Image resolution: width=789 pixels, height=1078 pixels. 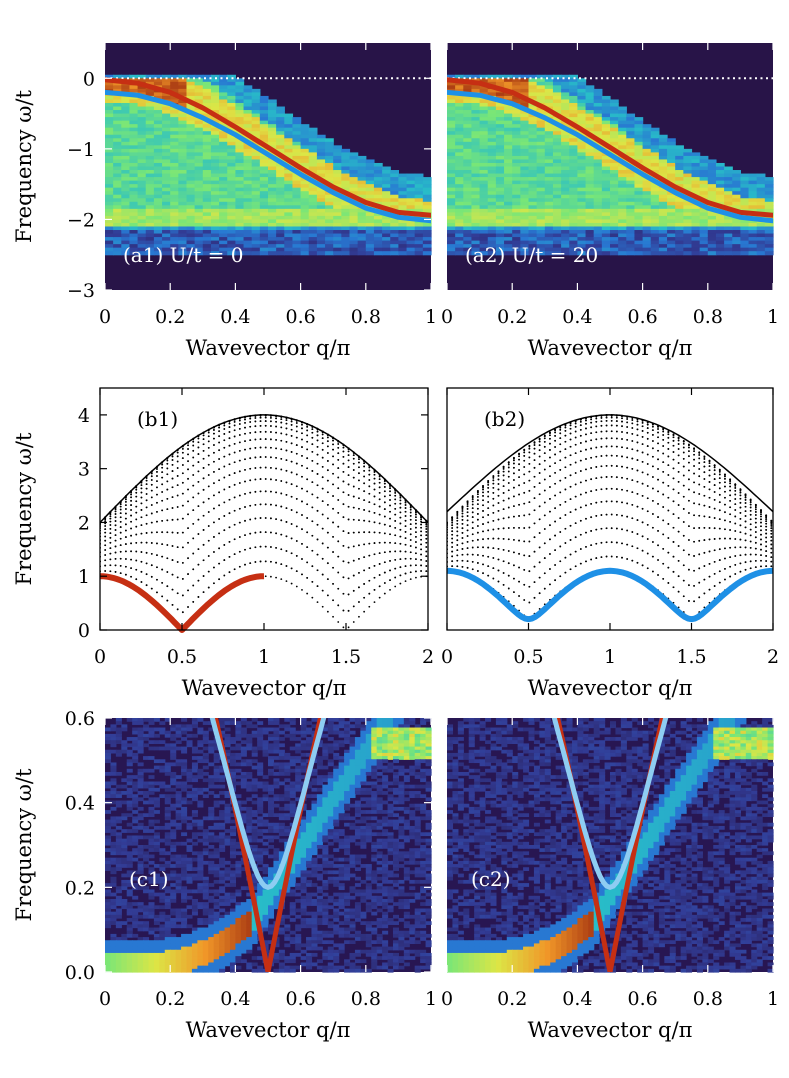 What do you see at coordinates (24, 165) in the screenshot?
I see `y-axis-label: Frequency ω/t` at bounding box center [24, 165].